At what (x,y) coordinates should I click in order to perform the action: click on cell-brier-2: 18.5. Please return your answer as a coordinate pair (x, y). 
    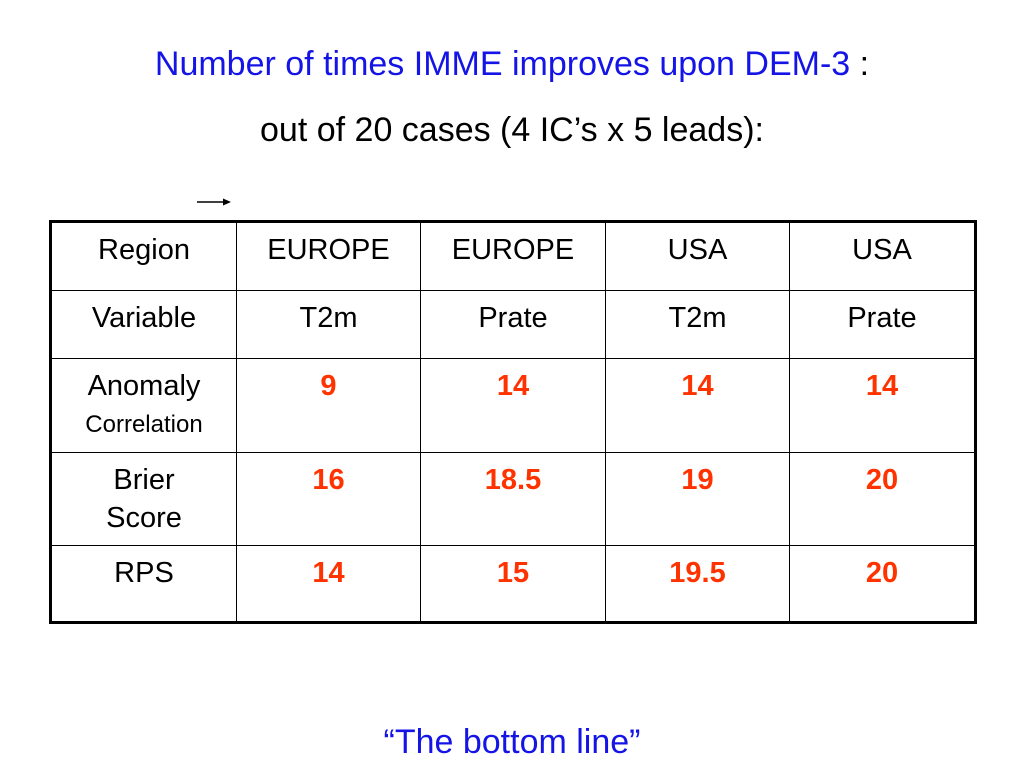
    Looking at the image, I should click on (513, 499).